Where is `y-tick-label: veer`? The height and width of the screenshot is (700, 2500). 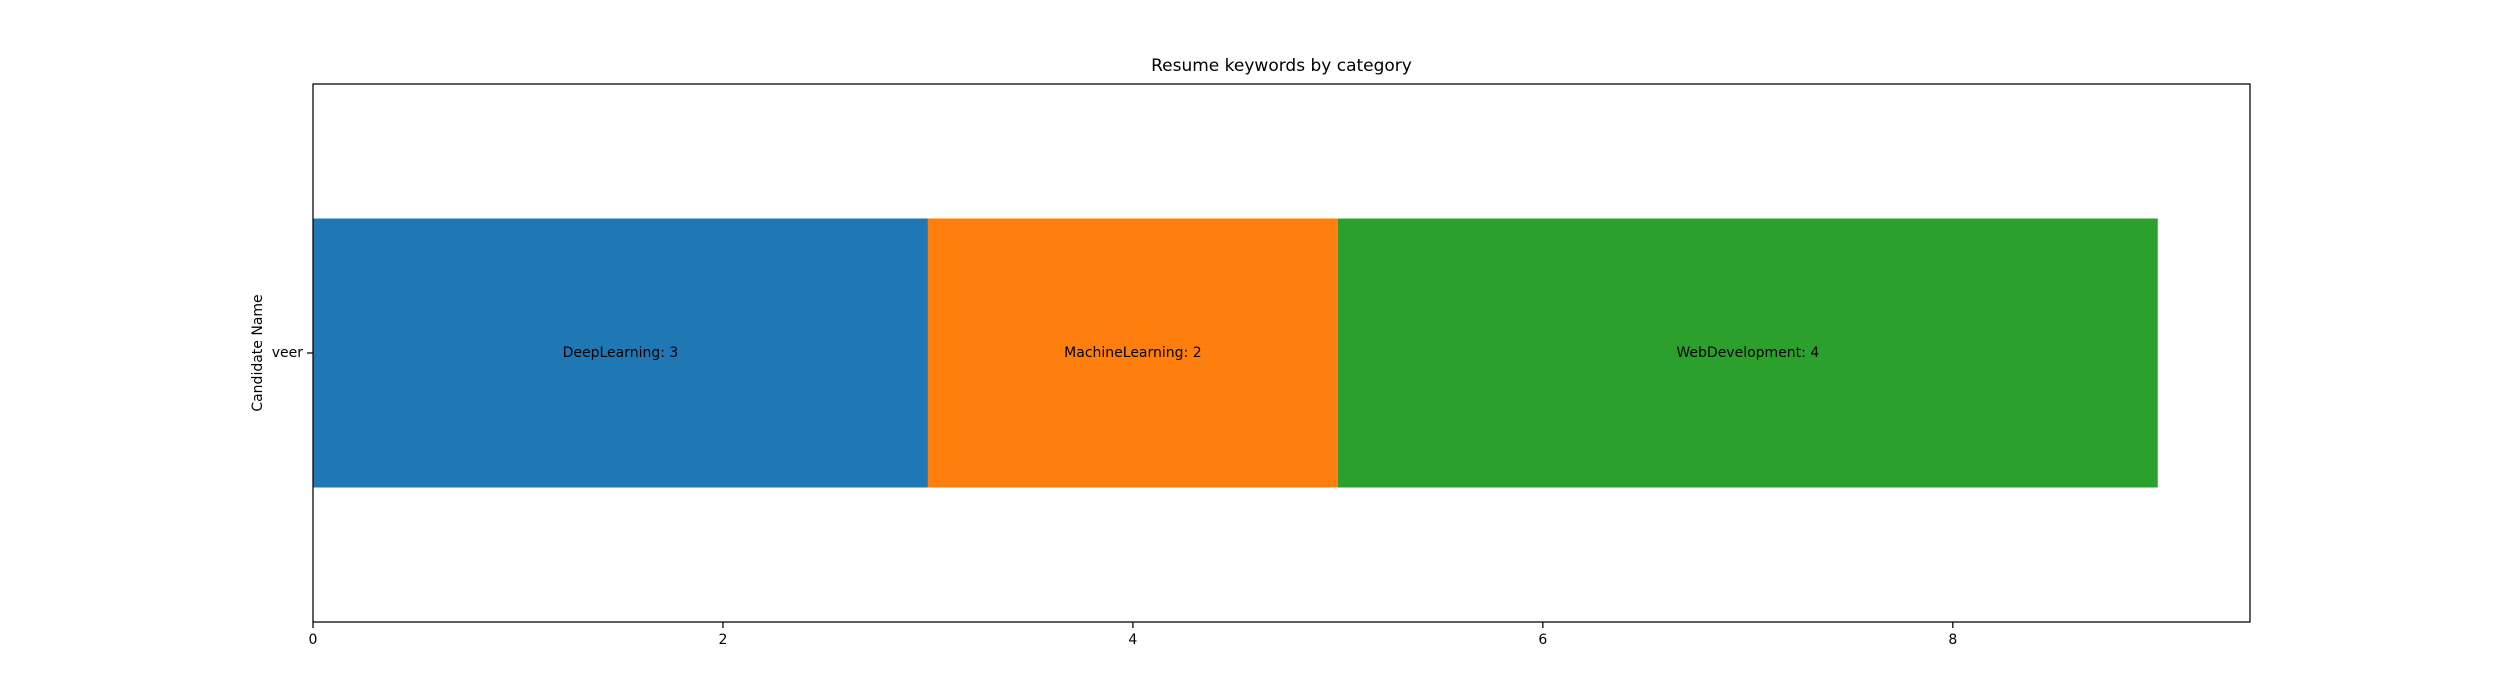
y-tick-label: veer is located at coordinates (288, 353).